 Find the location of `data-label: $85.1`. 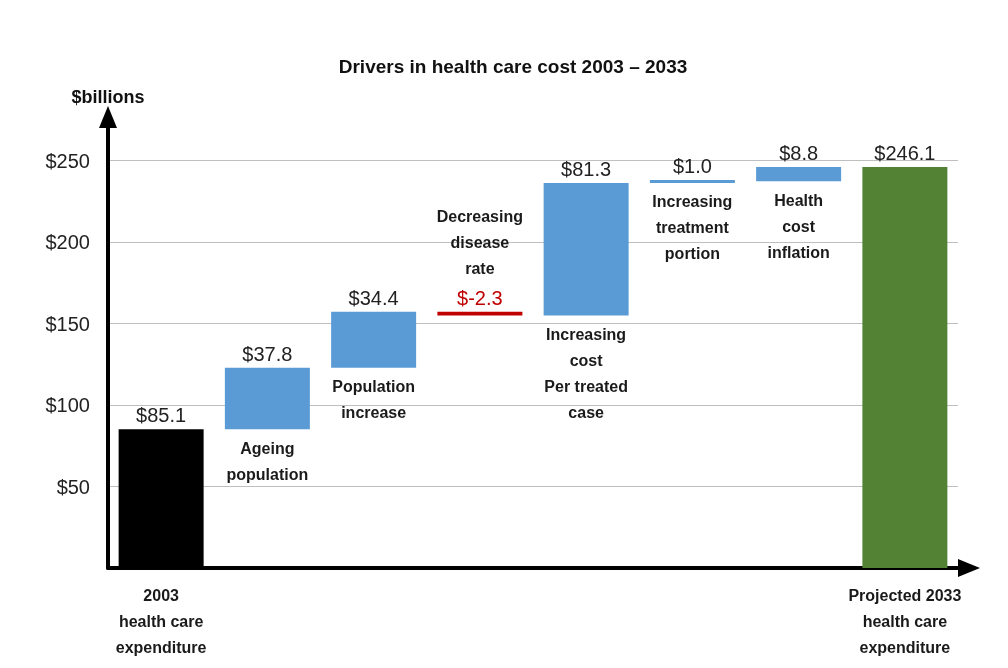

data-label: $85.1 is located at coordinates (161, 415).